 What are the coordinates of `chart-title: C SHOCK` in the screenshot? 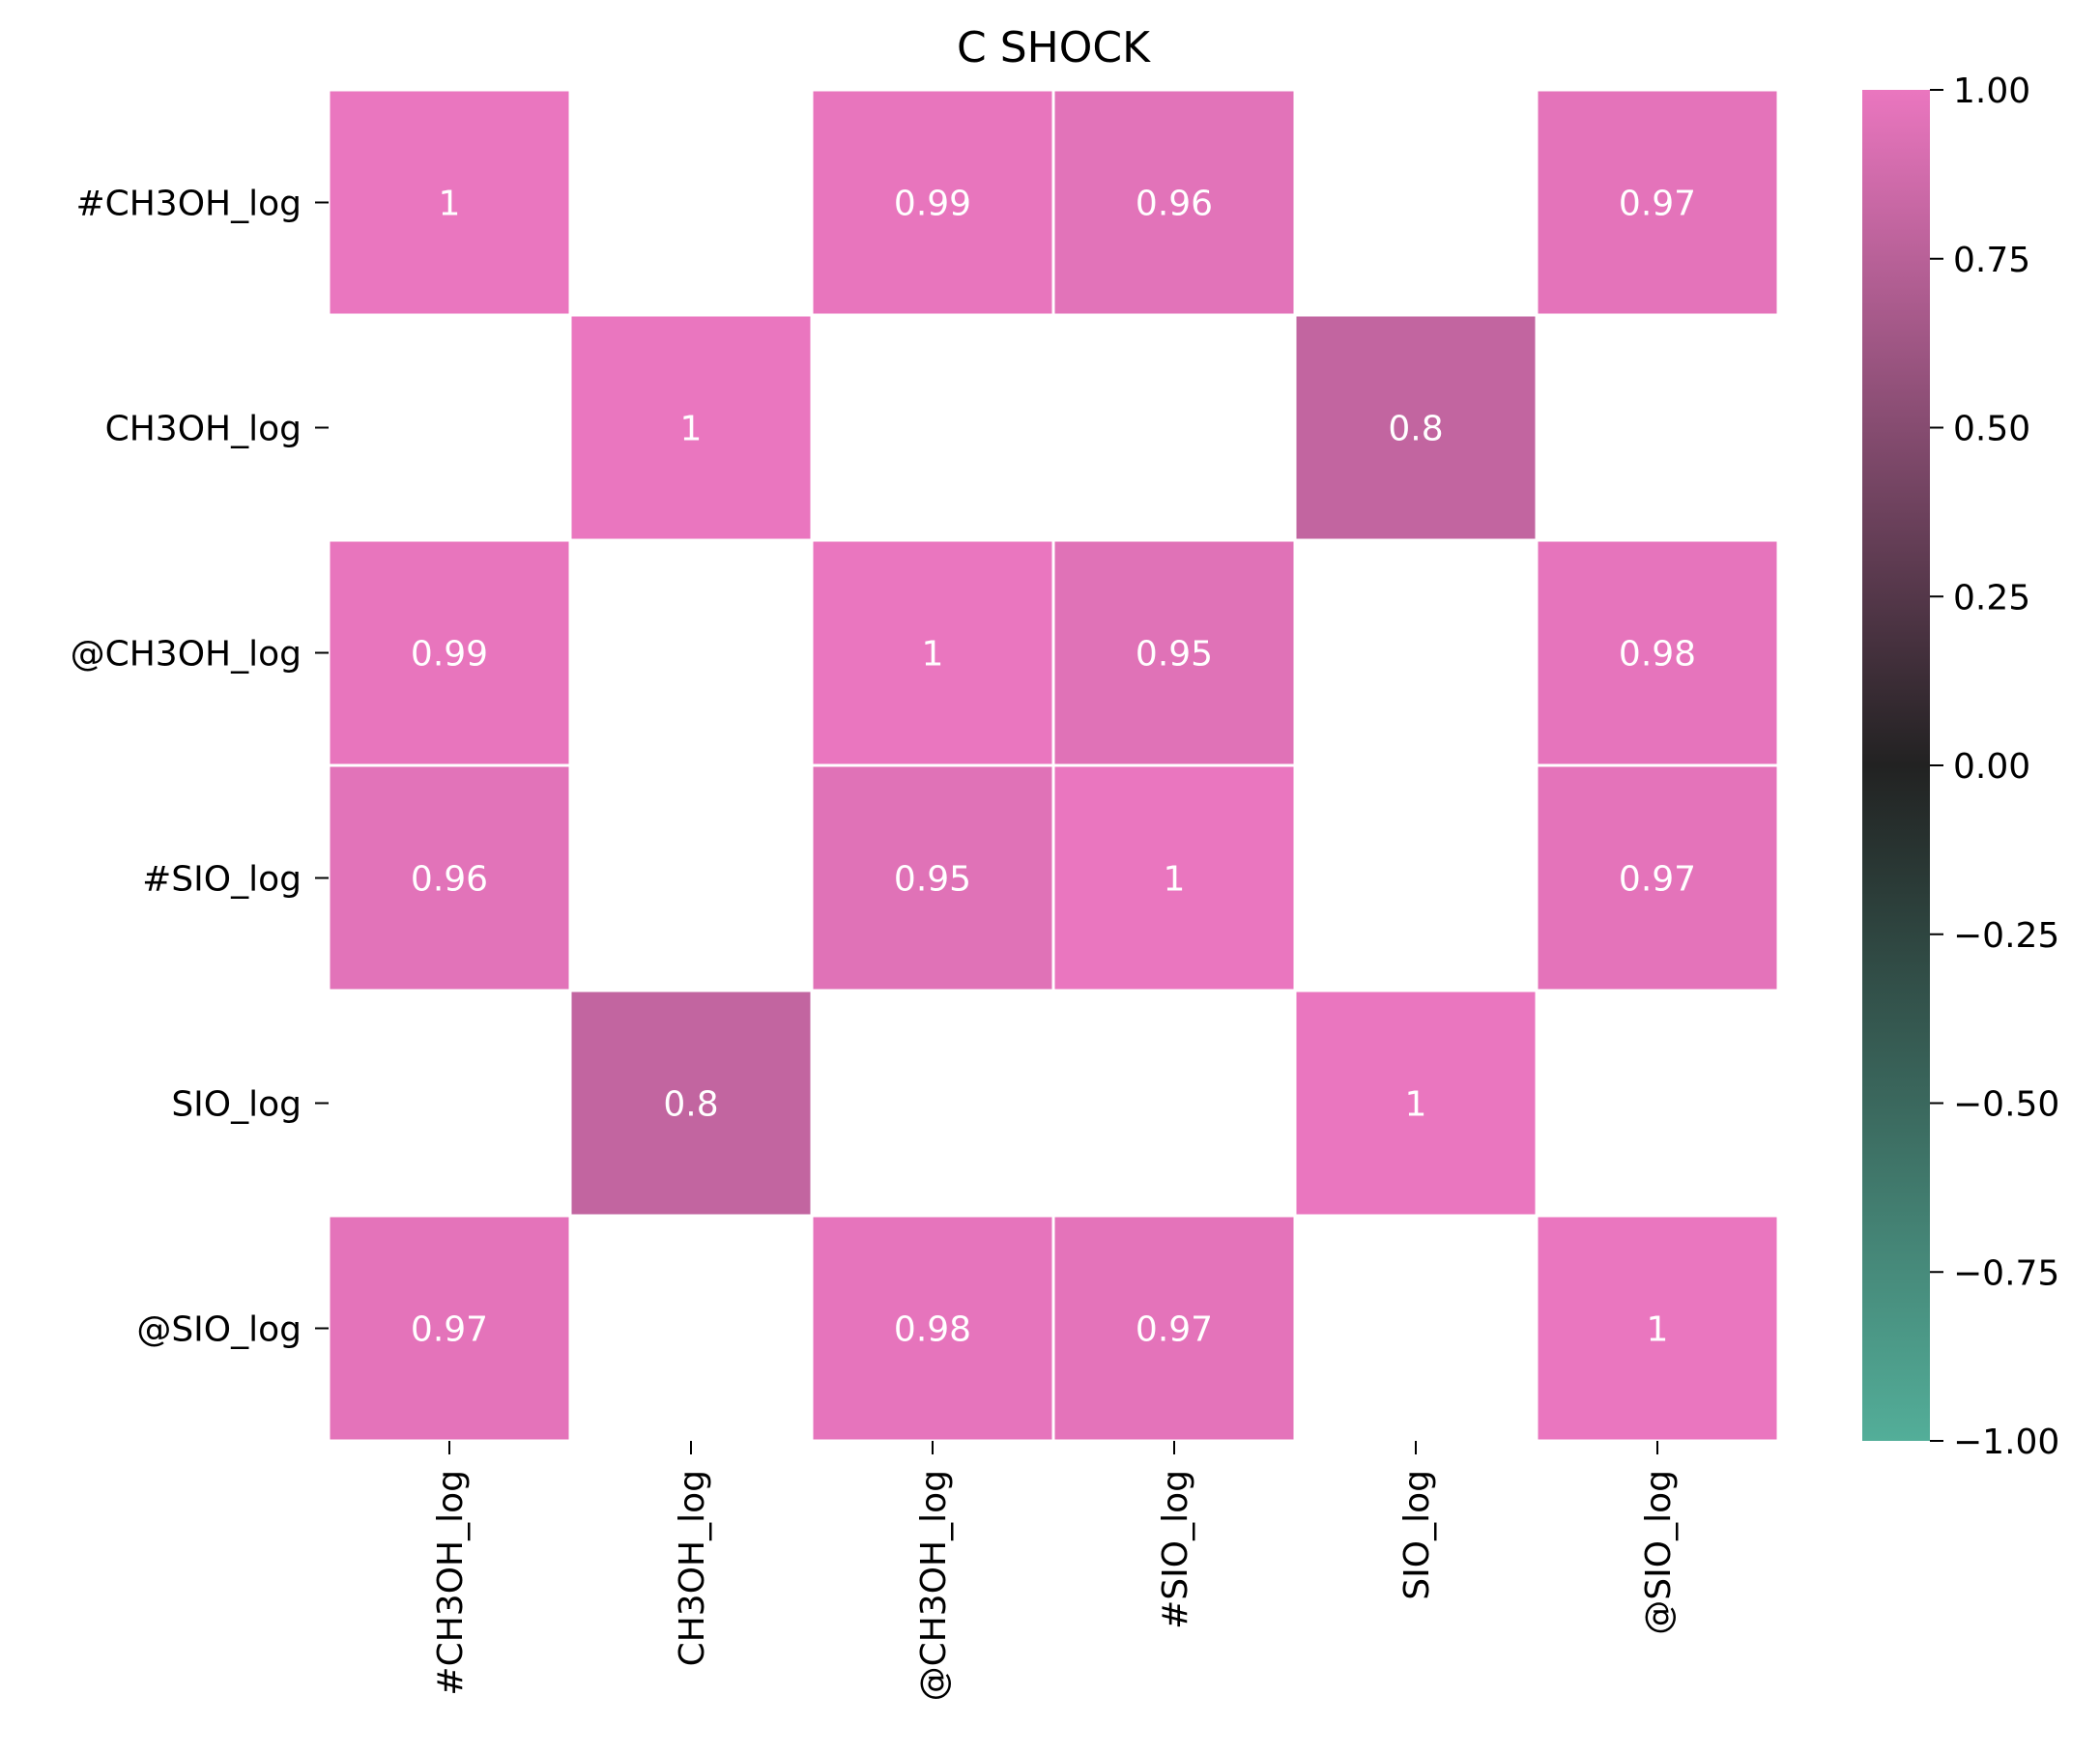 It's located at (1054, 47).